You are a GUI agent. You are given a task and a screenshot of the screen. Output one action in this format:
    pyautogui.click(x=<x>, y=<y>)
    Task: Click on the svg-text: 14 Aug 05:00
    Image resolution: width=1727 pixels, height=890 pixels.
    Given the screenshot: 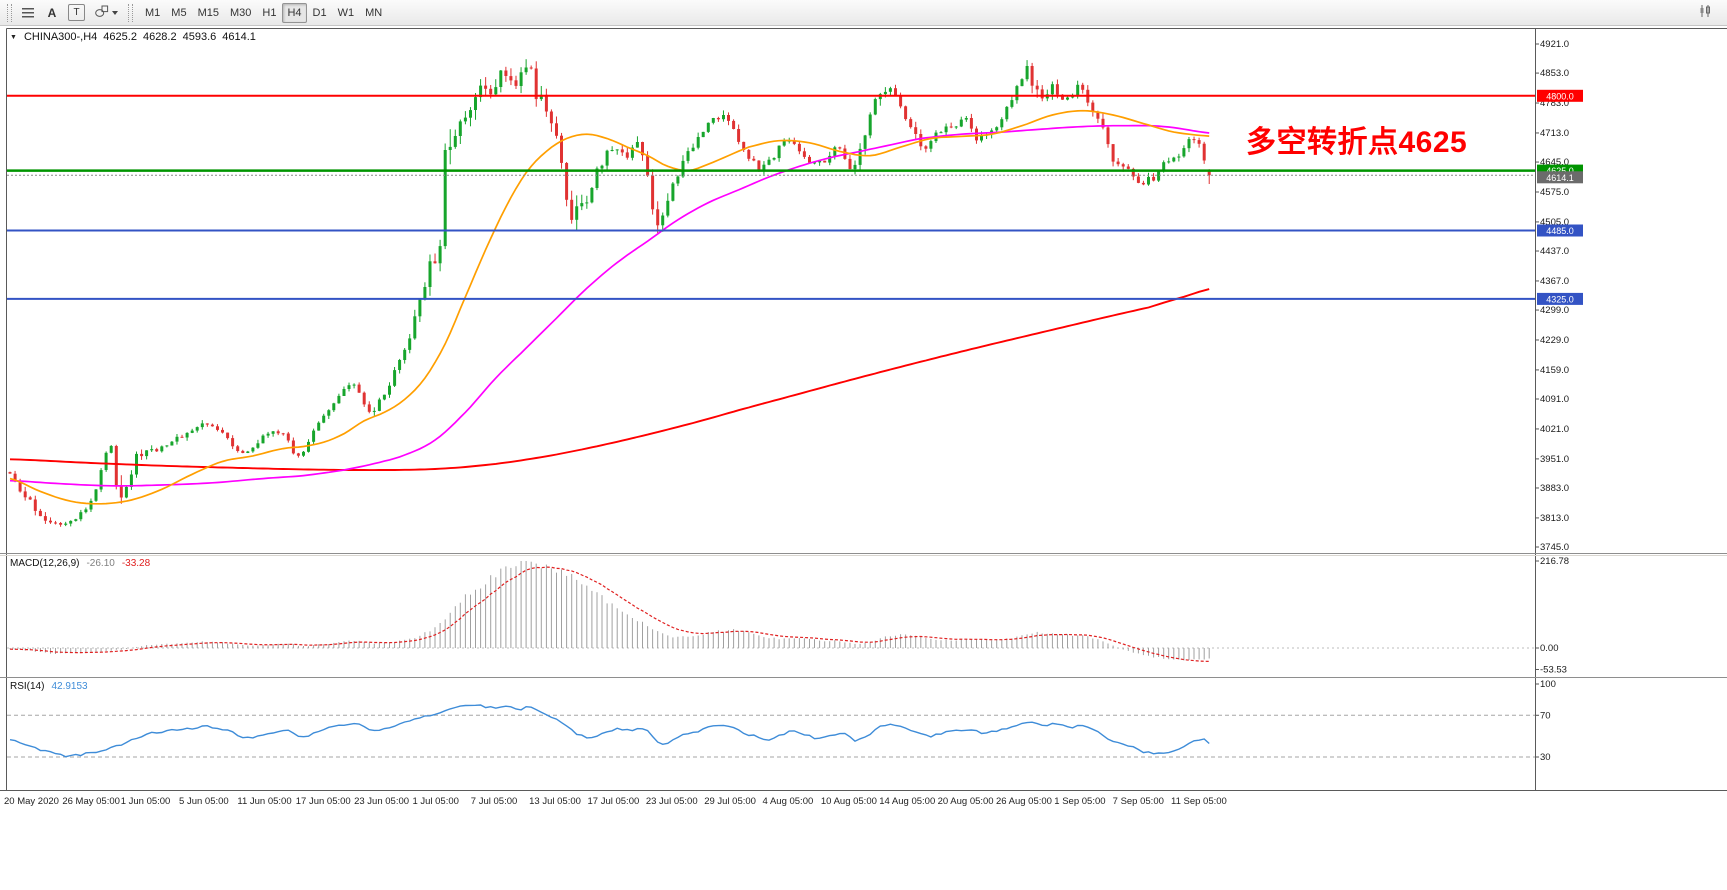 What is the action you would take?
    pyautogui.click(x=907, y=801)
    